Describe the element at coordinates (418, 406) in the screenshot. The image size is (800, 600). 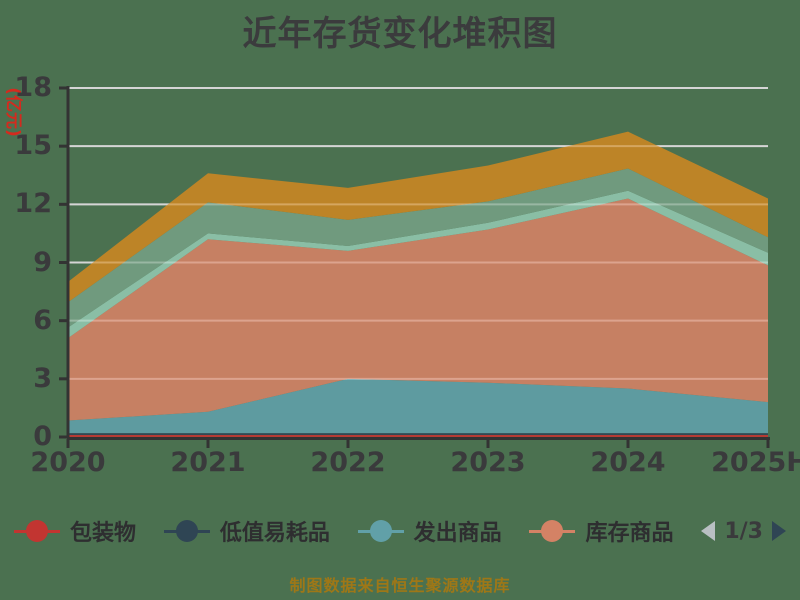
I see `area-series-3-发出商品` at that location.